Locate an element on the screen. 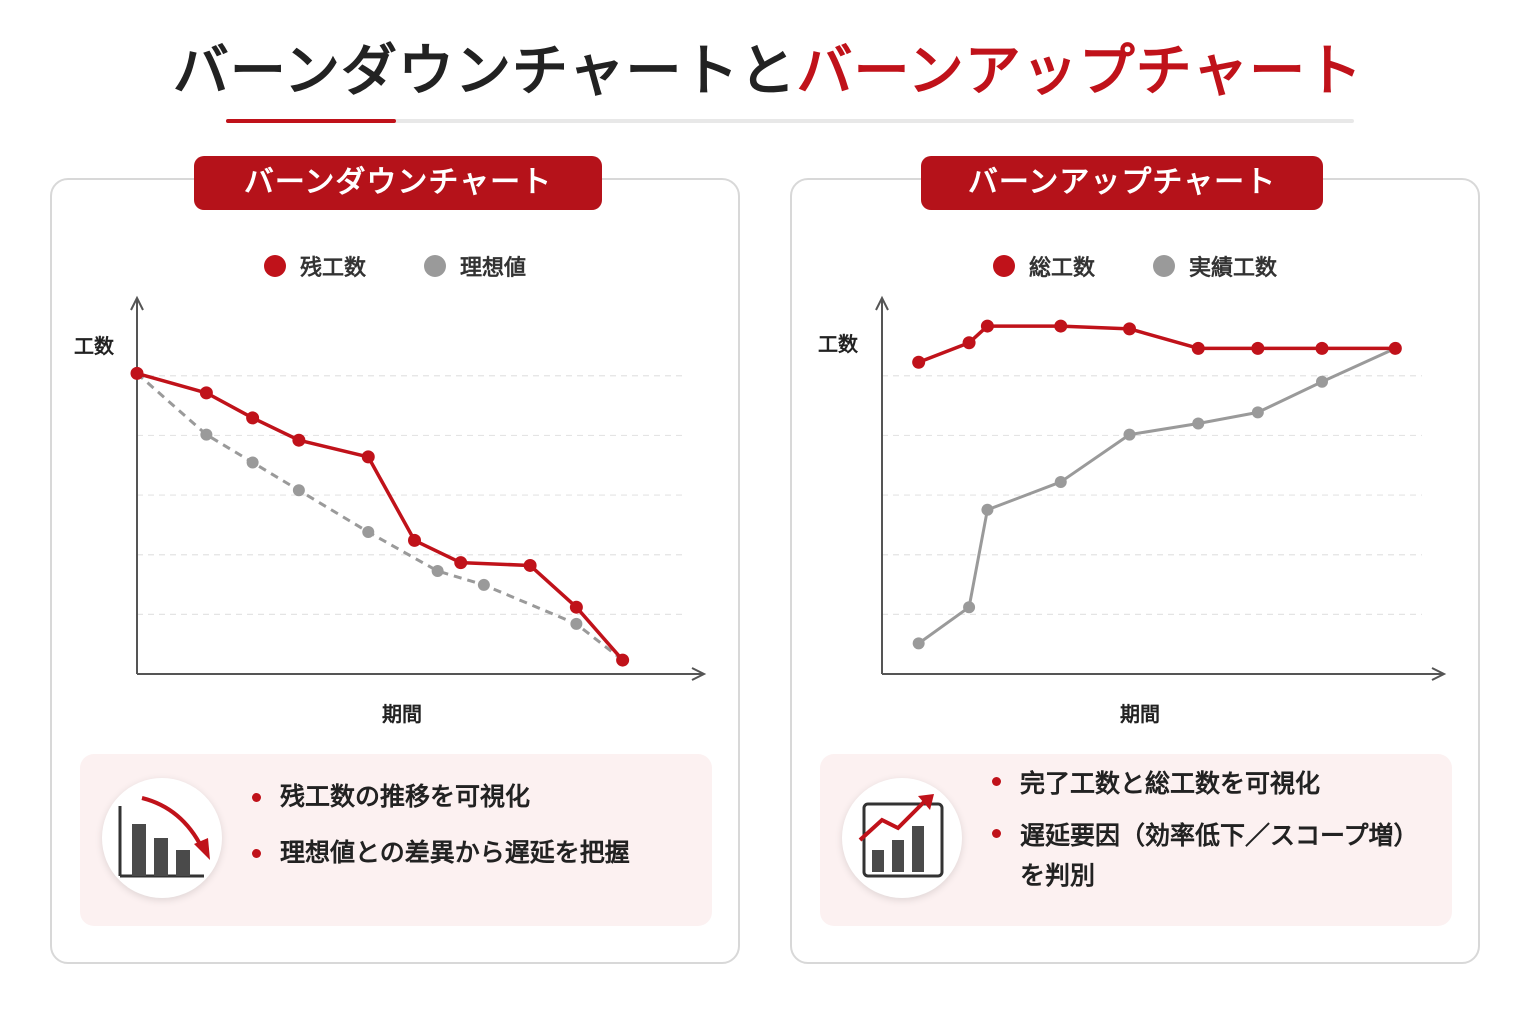  burnup-x-axis-label: 期間 is located at coordinates (1140, 714).